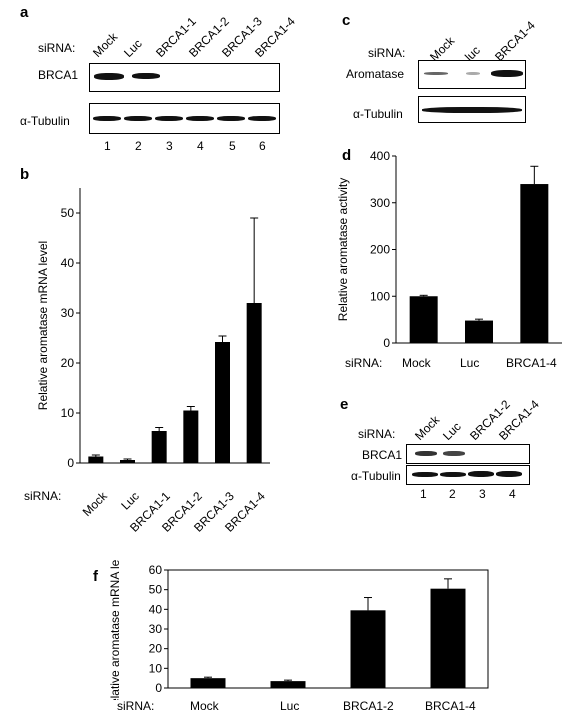 The height and width of the screenshot is (718, 583). I want to click on chart-d-y-tick-label: 0, so click(386, 343).